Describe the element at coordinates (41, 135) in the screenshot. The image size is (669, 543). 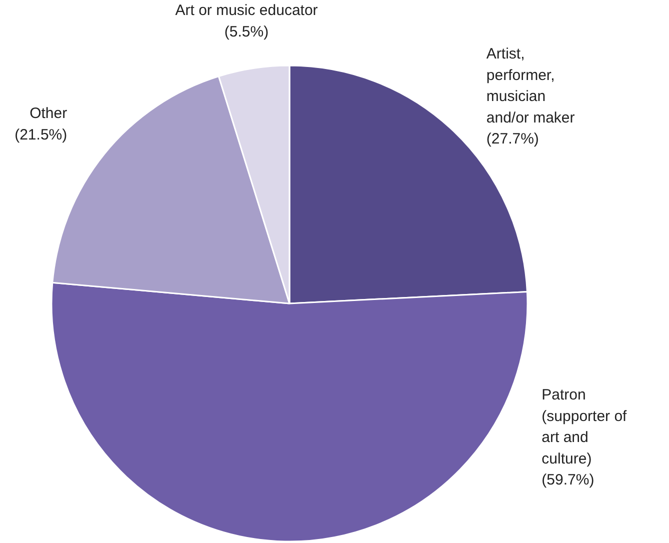
I see `data-label: (21.5%)` at that location.